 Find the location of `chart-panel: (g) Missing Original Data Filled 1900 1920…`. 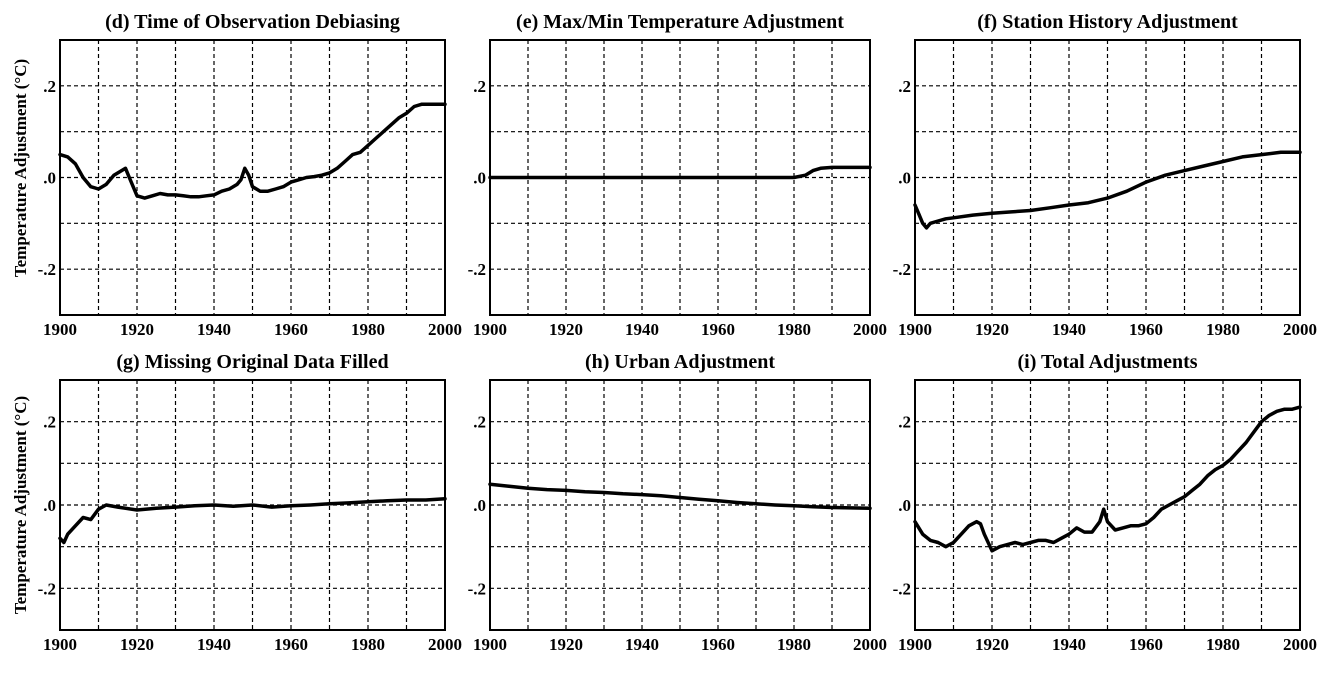

chart-panel: (g) Missing Original Data Filled 1900 1920… is located at coordinates (250, 502).